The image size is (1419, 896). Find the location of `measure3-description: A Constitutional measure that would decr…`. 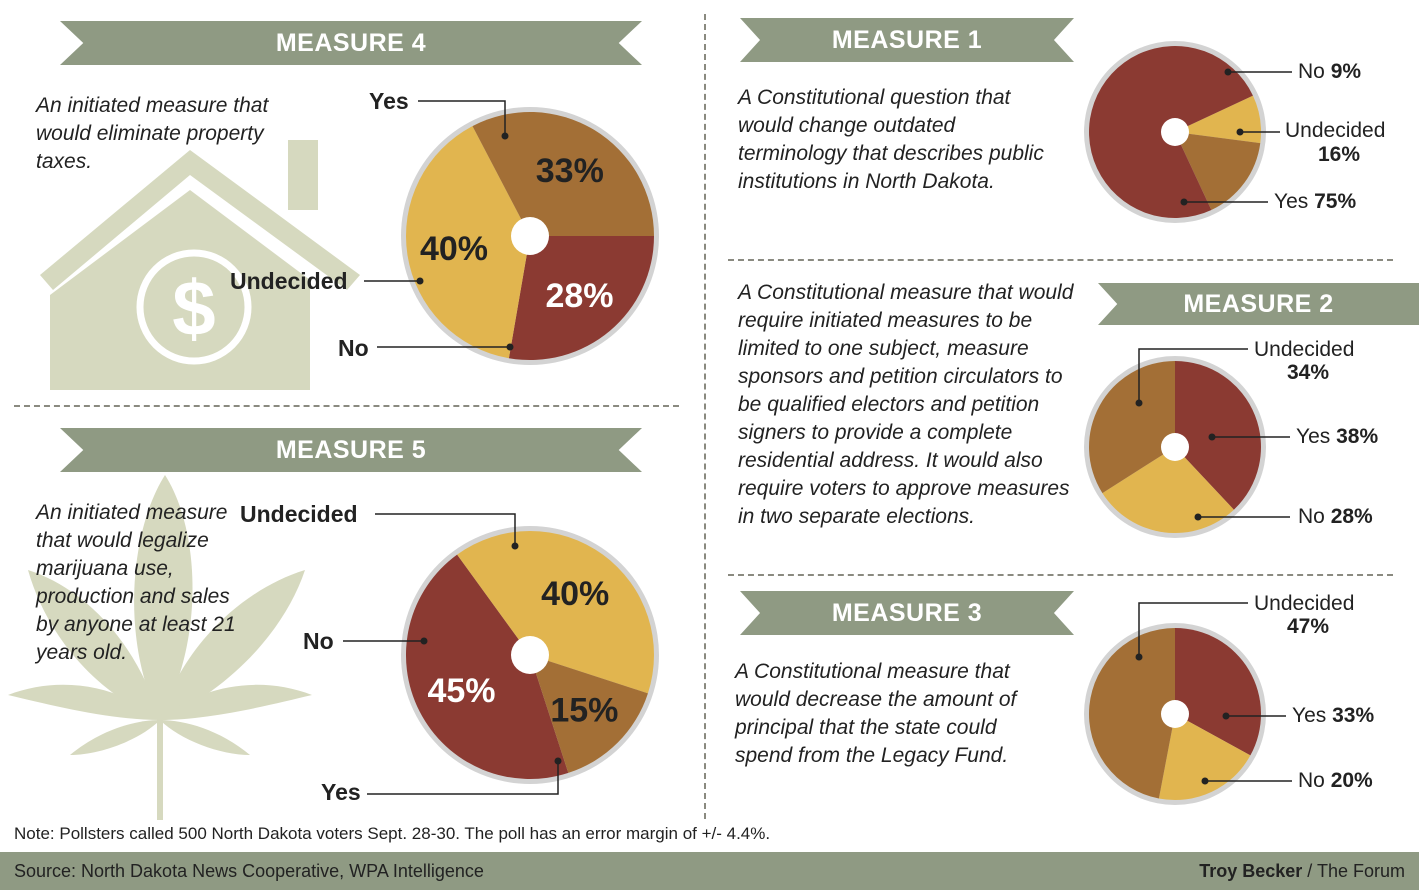

measure3-description: A Constitutional measure that would decr… is located at coordinates (876, 713).